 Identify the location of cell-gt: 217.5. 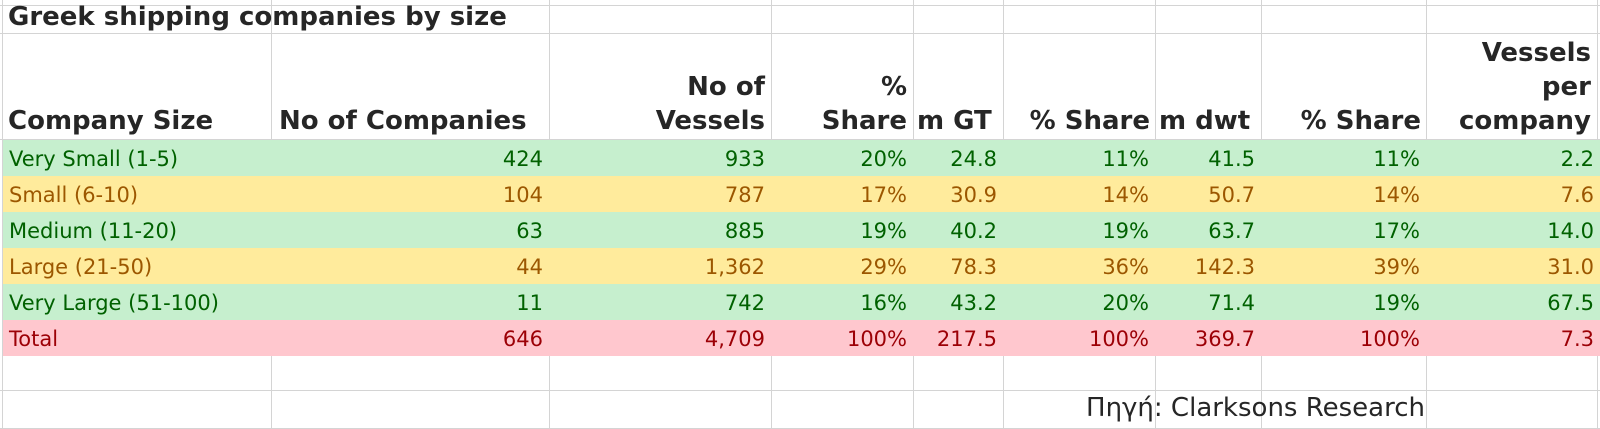
(966, 339).